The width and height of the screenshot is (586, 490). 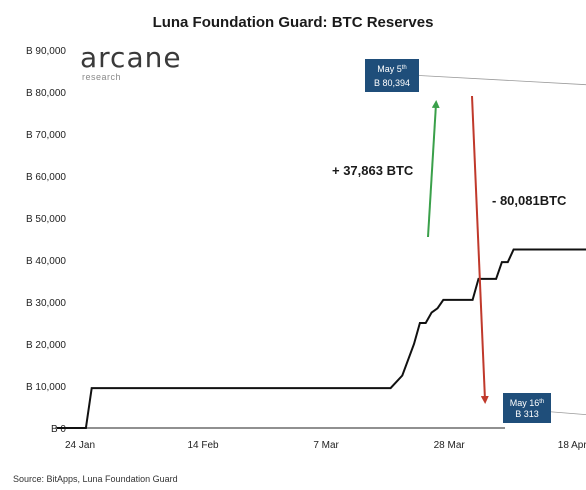 What do you see at coordinates (95, 479) in the screenshot?
I see `source-note: Source: BitApps, Luna Foundation Guard` at bounding box center [95, 479].